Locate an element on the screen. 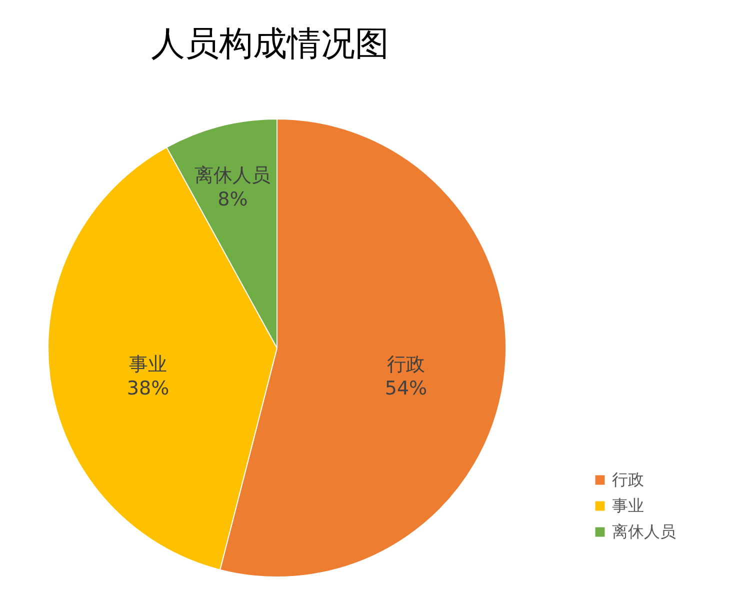 Image resolution: width=734 pixels, height=592 pixels. chart-title: 人员构成情况图 is located at coordinates (270, 44).